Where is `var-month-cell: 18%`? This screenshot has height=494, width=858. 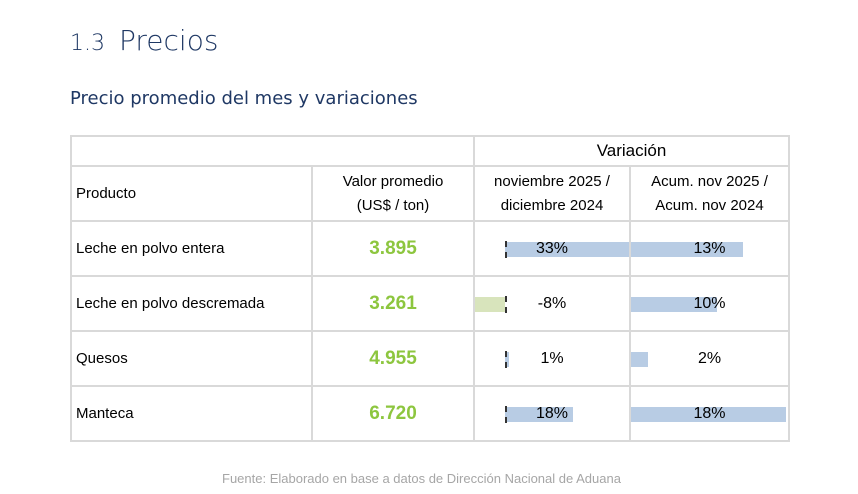 var-month-cell: 18% is located at coordinates (552, 413).